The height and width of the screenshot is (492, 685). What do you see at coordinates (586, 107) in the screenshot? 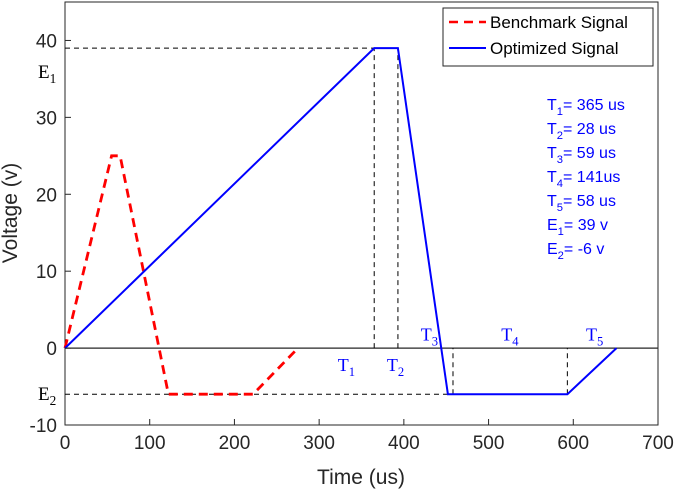
I see `parameter-label: T1= 365 us` at bounding box center [586, 107].